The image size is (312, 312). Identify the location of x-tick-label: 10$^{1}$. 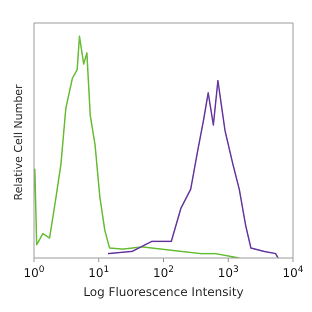
(99, 272).